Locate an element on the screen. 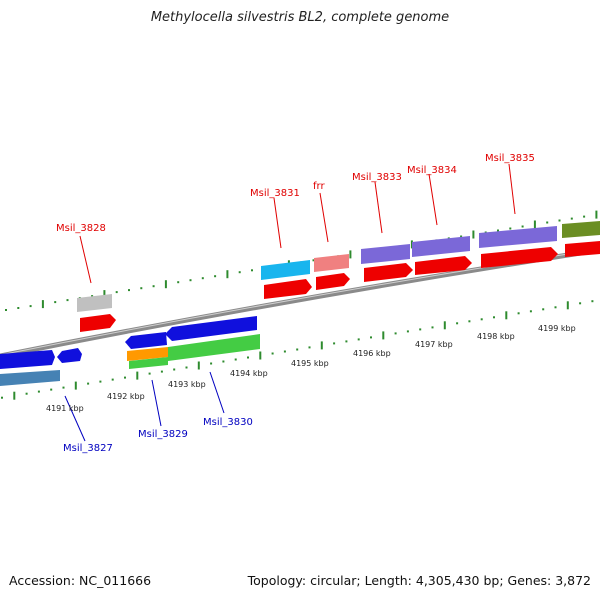  tick-label-4195: 4195 kbp is located at coordinates (310, 363).